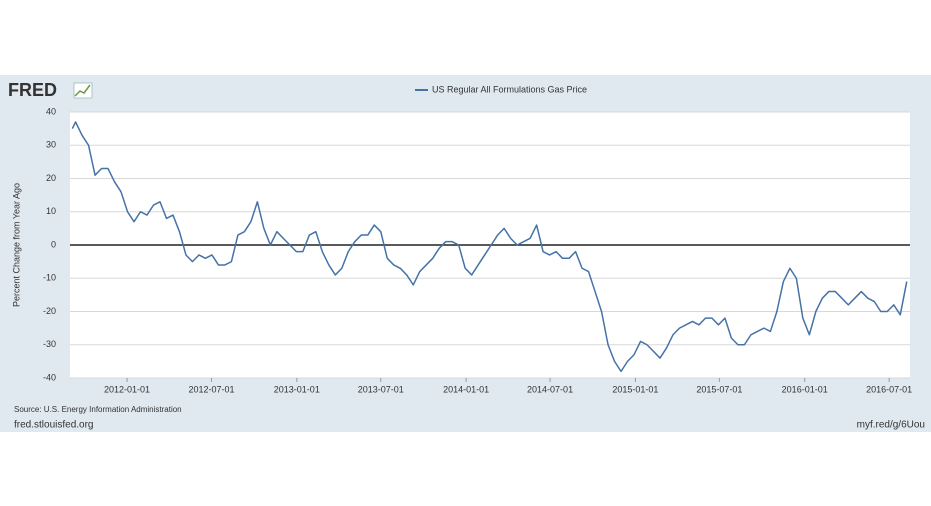  I want to click on x-tick-label: 2016-01-01, so click(805, 389).